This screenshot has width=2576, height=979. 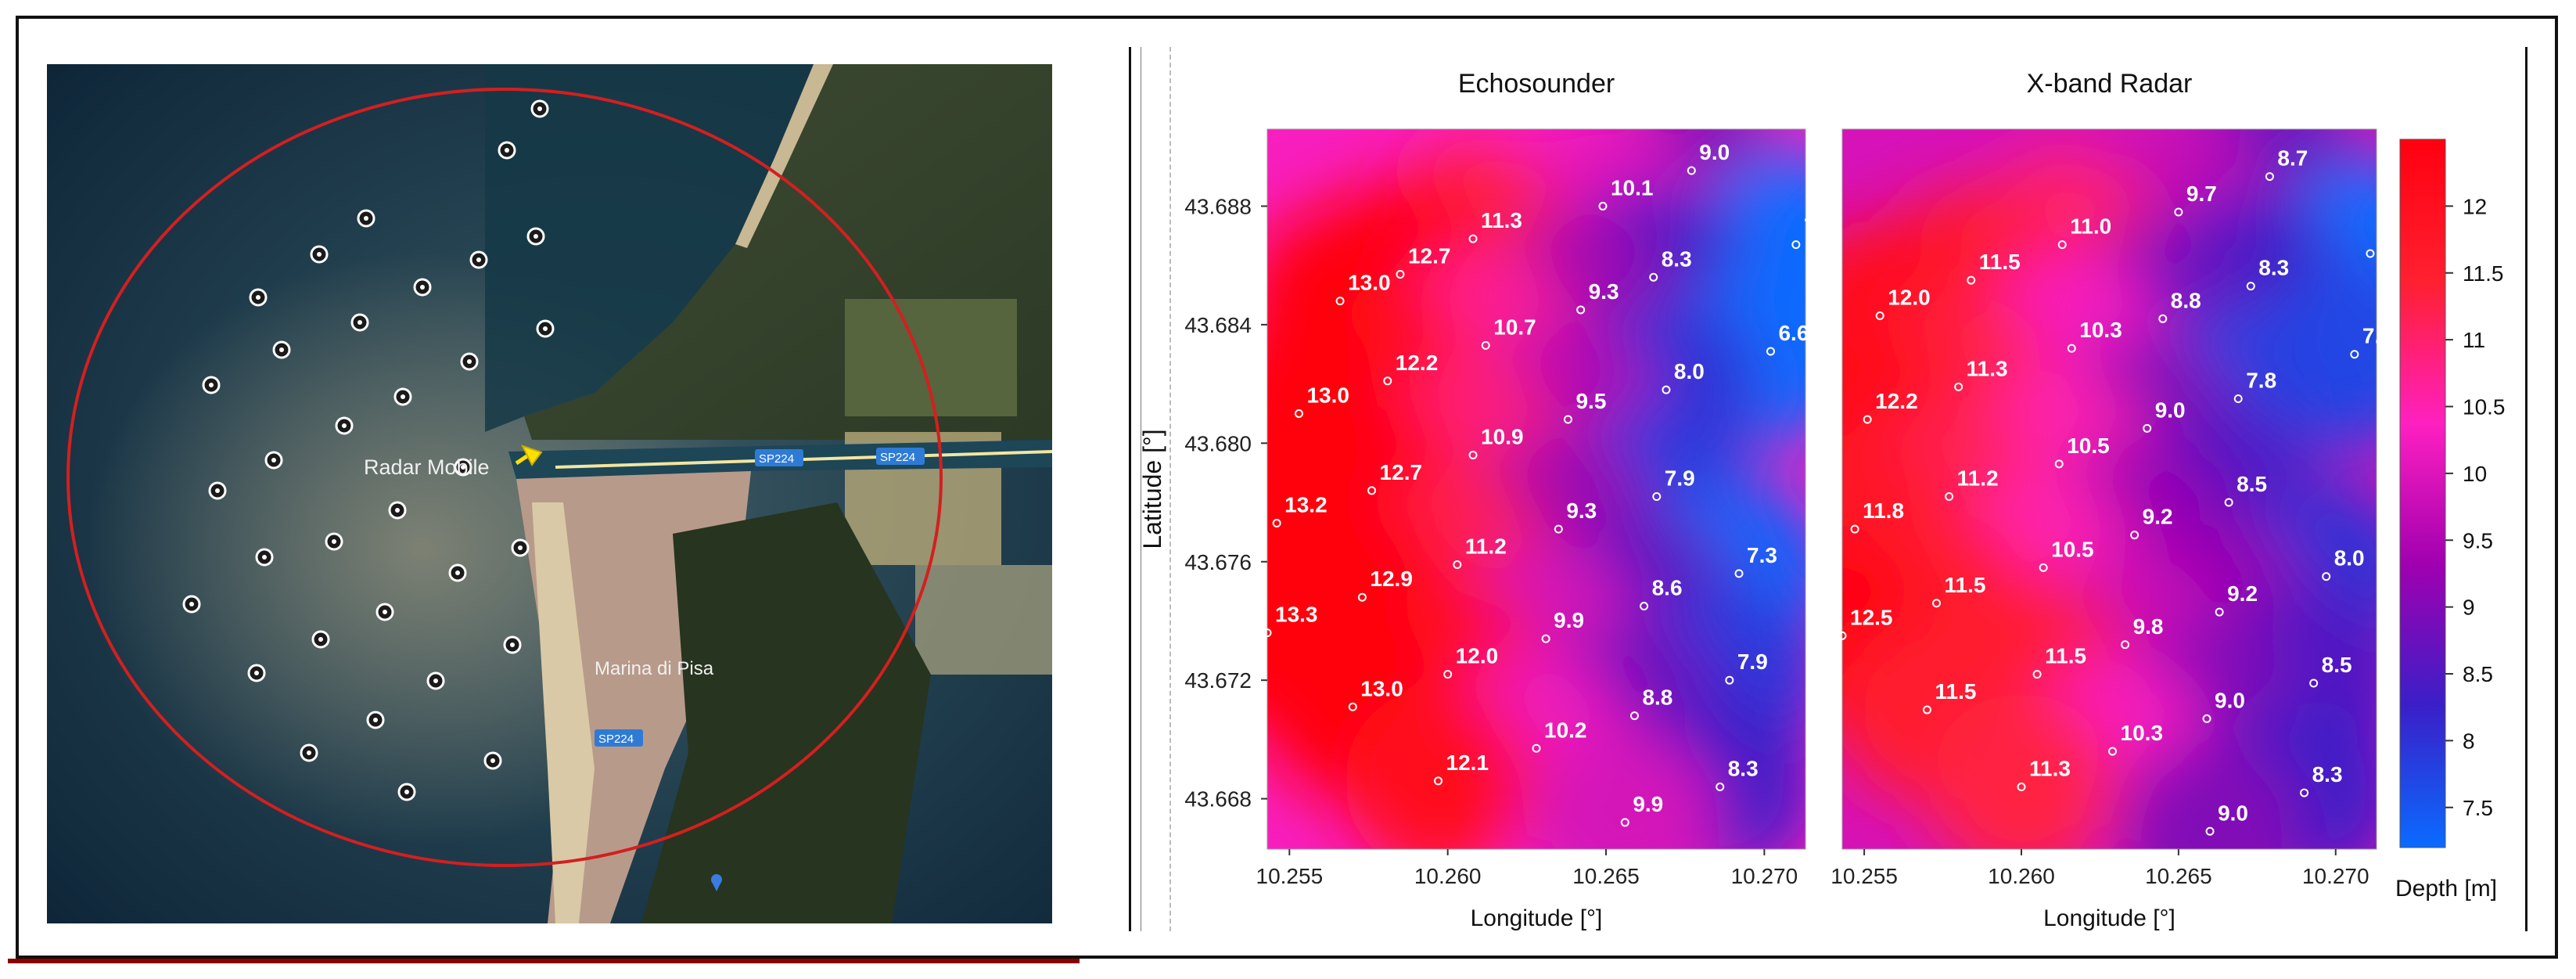 What do you see at coordinates (2478, 674) in the screenshot?
I see `colorbar-tick-label: 8.5` at bounding box center [2478, 674].